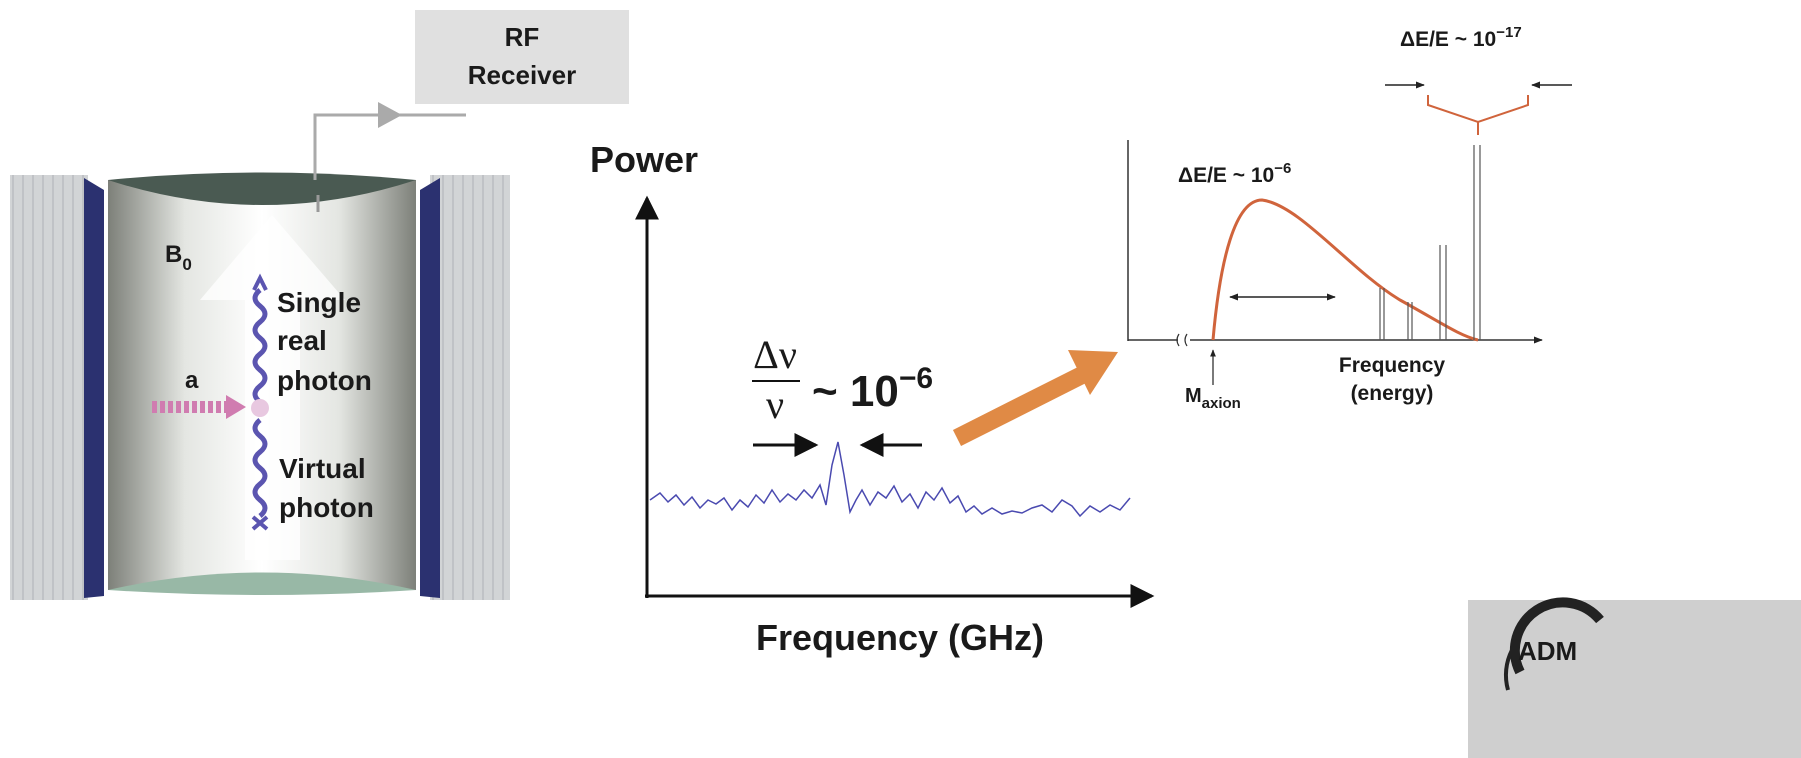 This screenshot has height=758, width=1801. I want to click on real-photon, so click(260, 346).